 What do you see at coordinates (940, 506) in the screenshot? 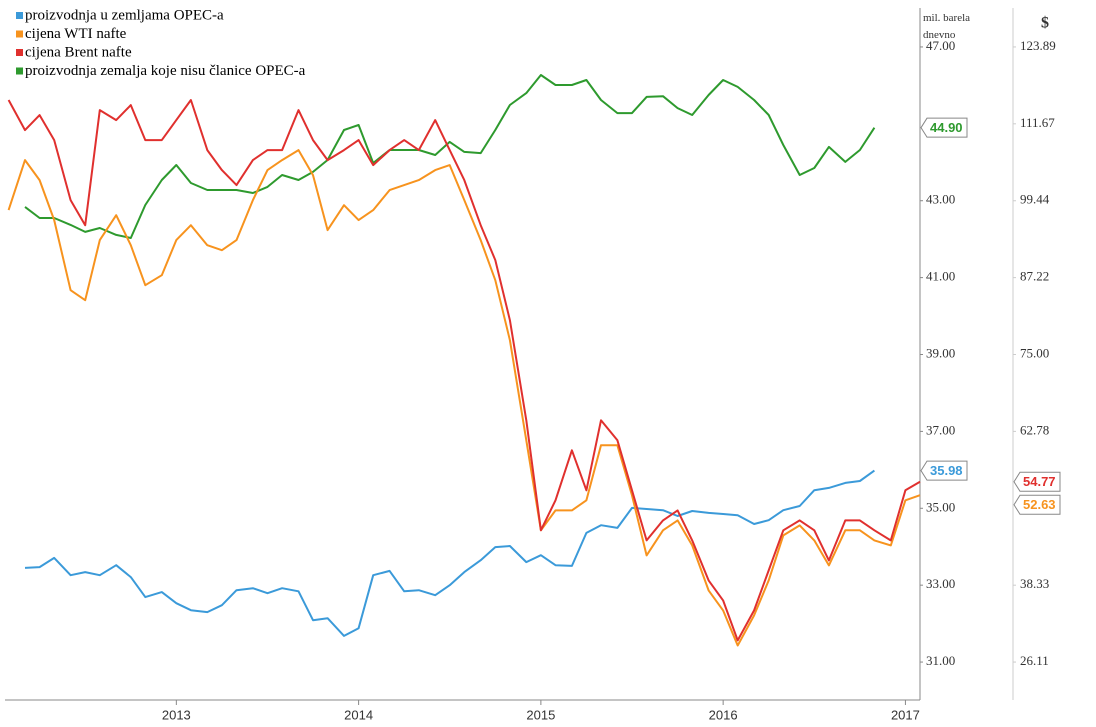
I see `y-tick-label: 35.00` at bounding box center [940, 506].